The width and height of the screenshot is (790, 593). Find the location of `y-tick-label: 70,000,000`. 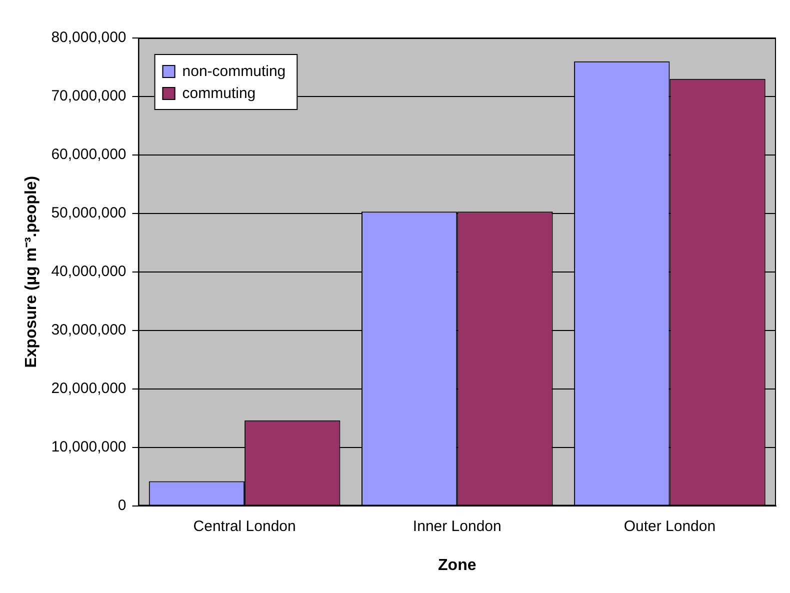

y-tick-label: 70,000,000 is located at coordinates (88, 96).